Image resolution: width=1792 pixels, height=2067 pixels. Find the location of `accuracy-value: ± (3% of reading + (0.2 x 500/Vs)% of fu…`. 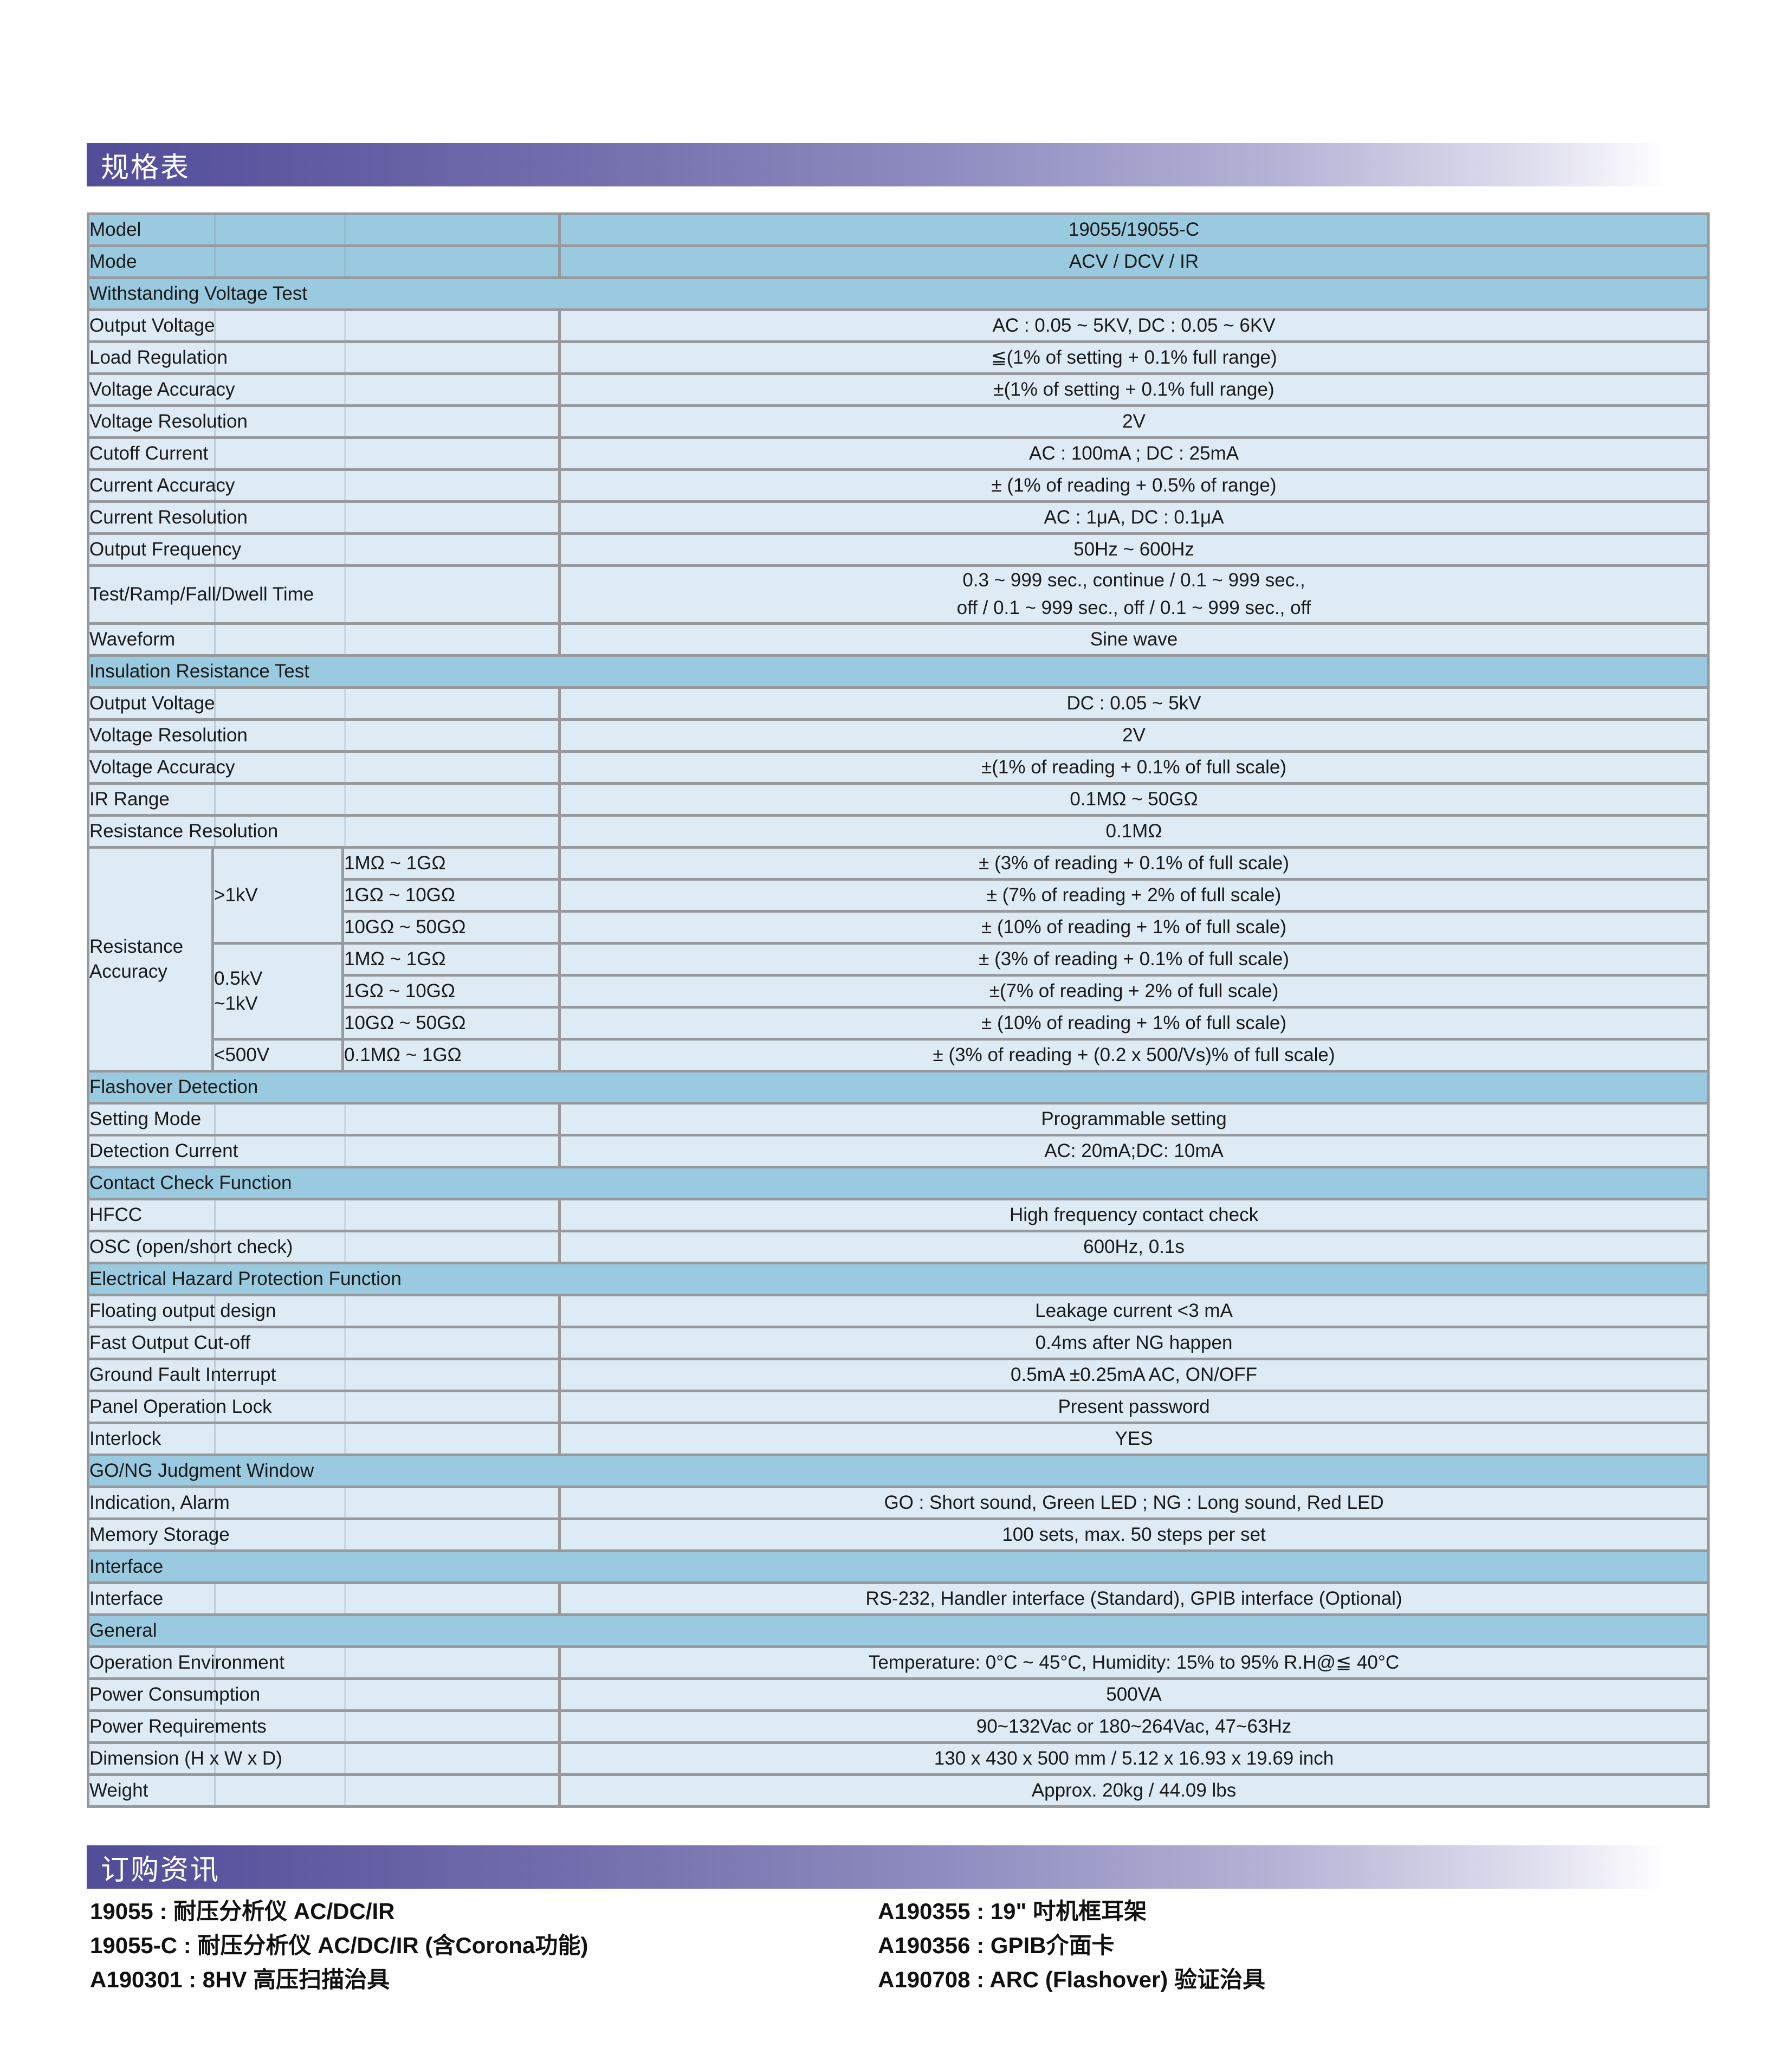

accuracy-value: ± (3% of reading + (0.2 x 500/Vs)% of fu… is located at coordinates (1134, 1055).